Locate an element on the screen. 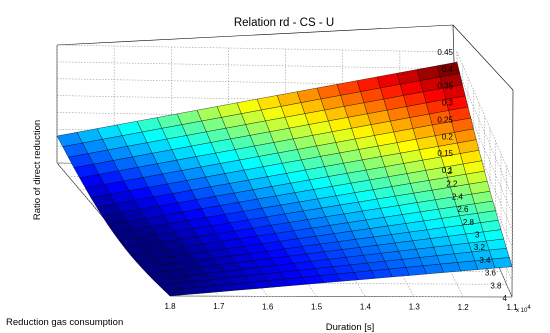 The image size is (550, 333). y-tick-label: 2.2 is located at coordinates (452, 184).